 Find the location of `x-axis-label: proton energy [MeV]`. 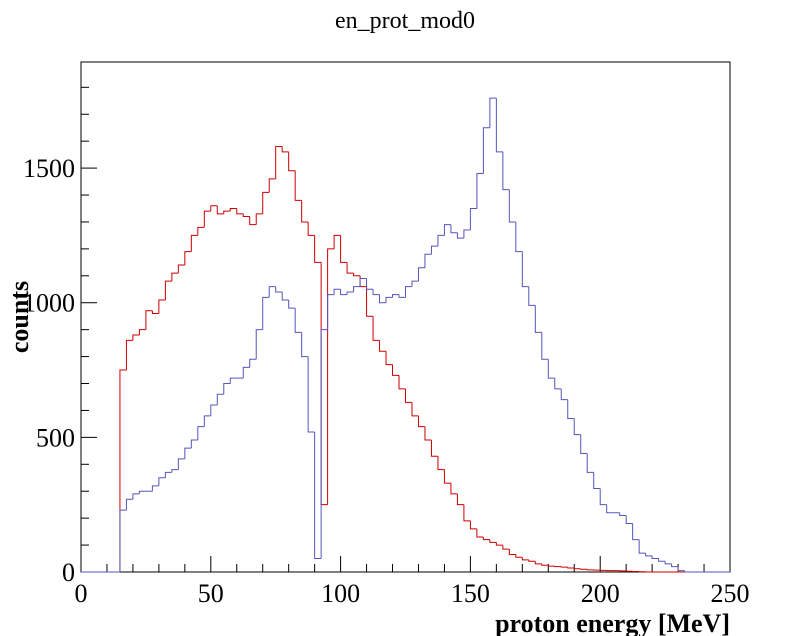

x-axis-label: proton energy [MeV] is located at coordinates (612, 622).